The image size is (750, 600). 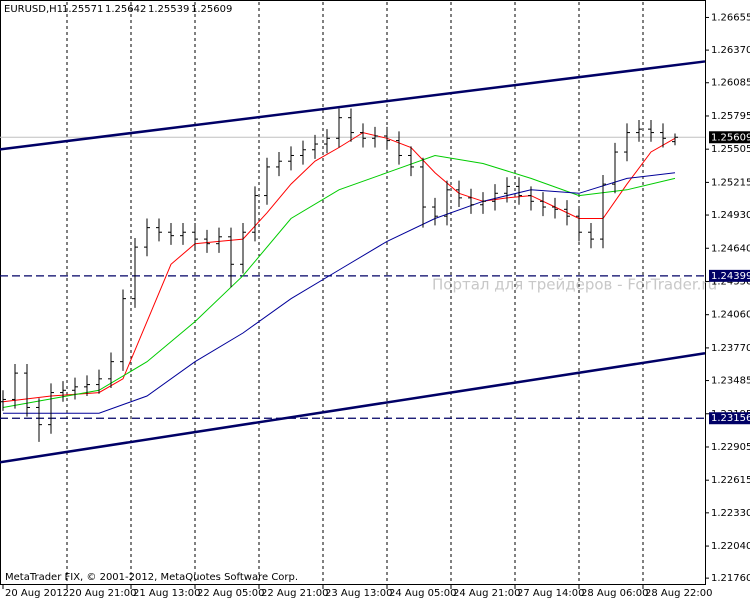 What do you see at coordinates (550, 593) in the screenshot?
I see `x-tick-label: 27 Aug 14:00` at bounding box center [550, 593].